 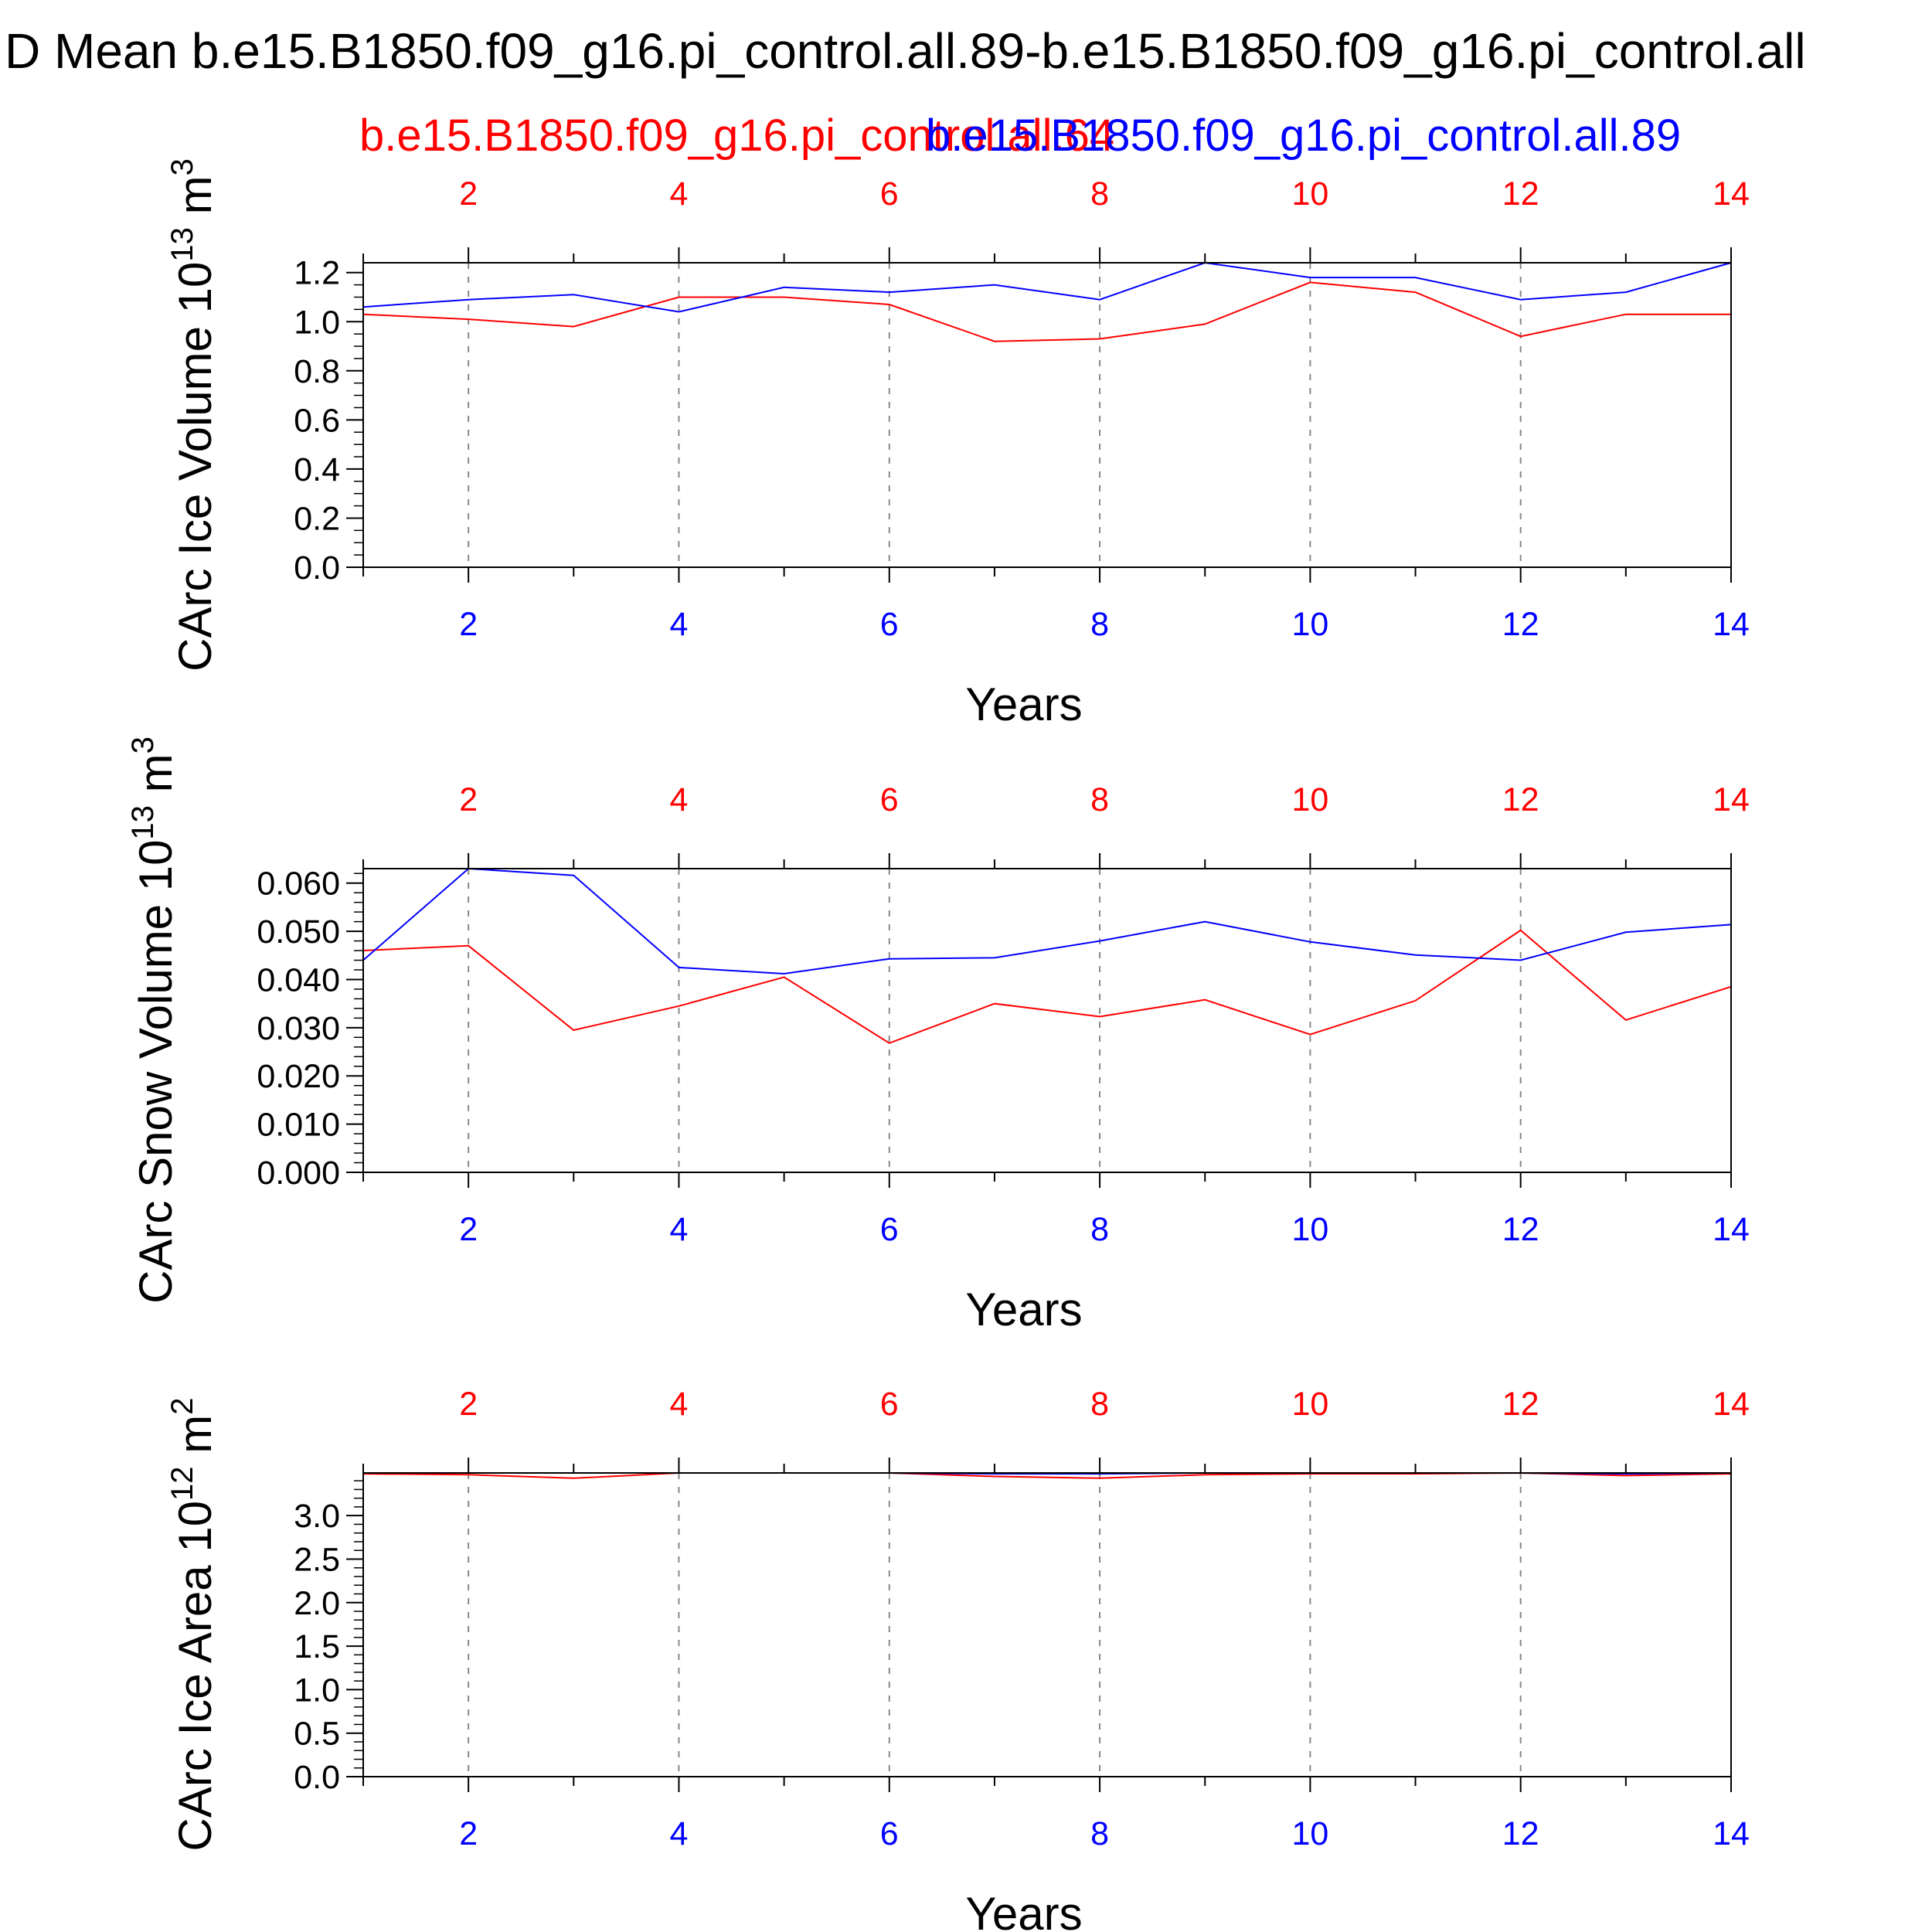 What do you see at coordinates (317, 273) in the screenshot?
I see `y-tick-label: 1.2` at bounding box center [317, 273].